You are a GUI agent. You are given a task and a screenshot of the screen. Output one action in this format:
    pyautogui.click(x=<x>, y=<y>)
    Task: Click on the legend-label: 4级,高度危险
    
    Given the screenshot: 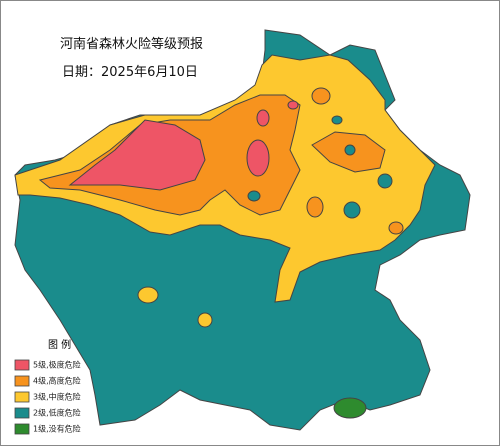 What is the action you would take?
    pyautogui.click(x=57, y=381)
    